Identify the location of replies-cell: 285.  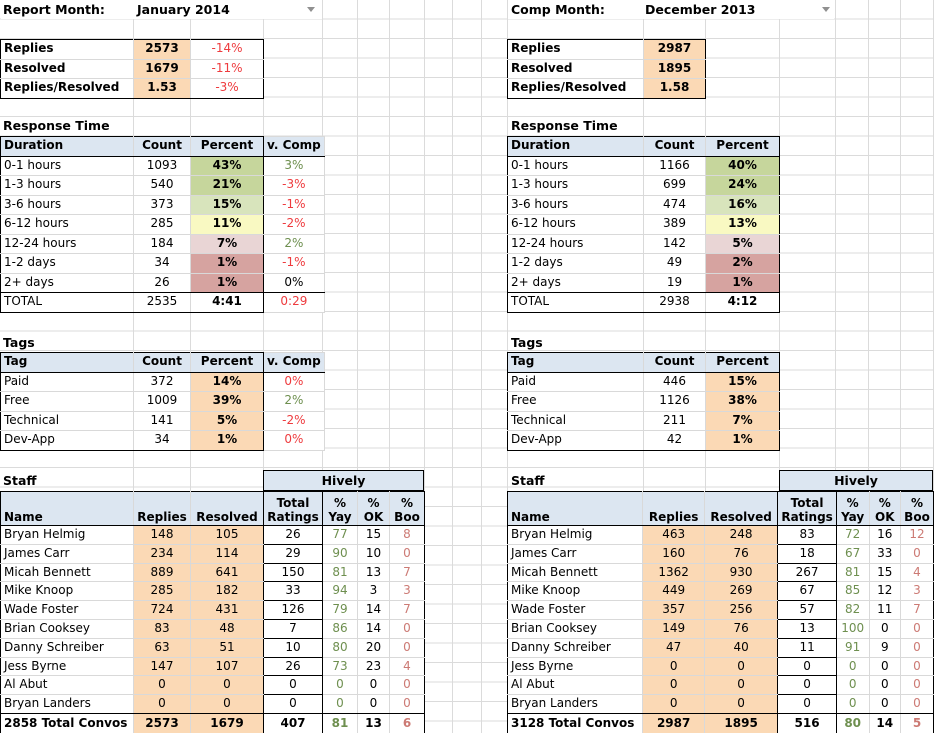
(162, 591).